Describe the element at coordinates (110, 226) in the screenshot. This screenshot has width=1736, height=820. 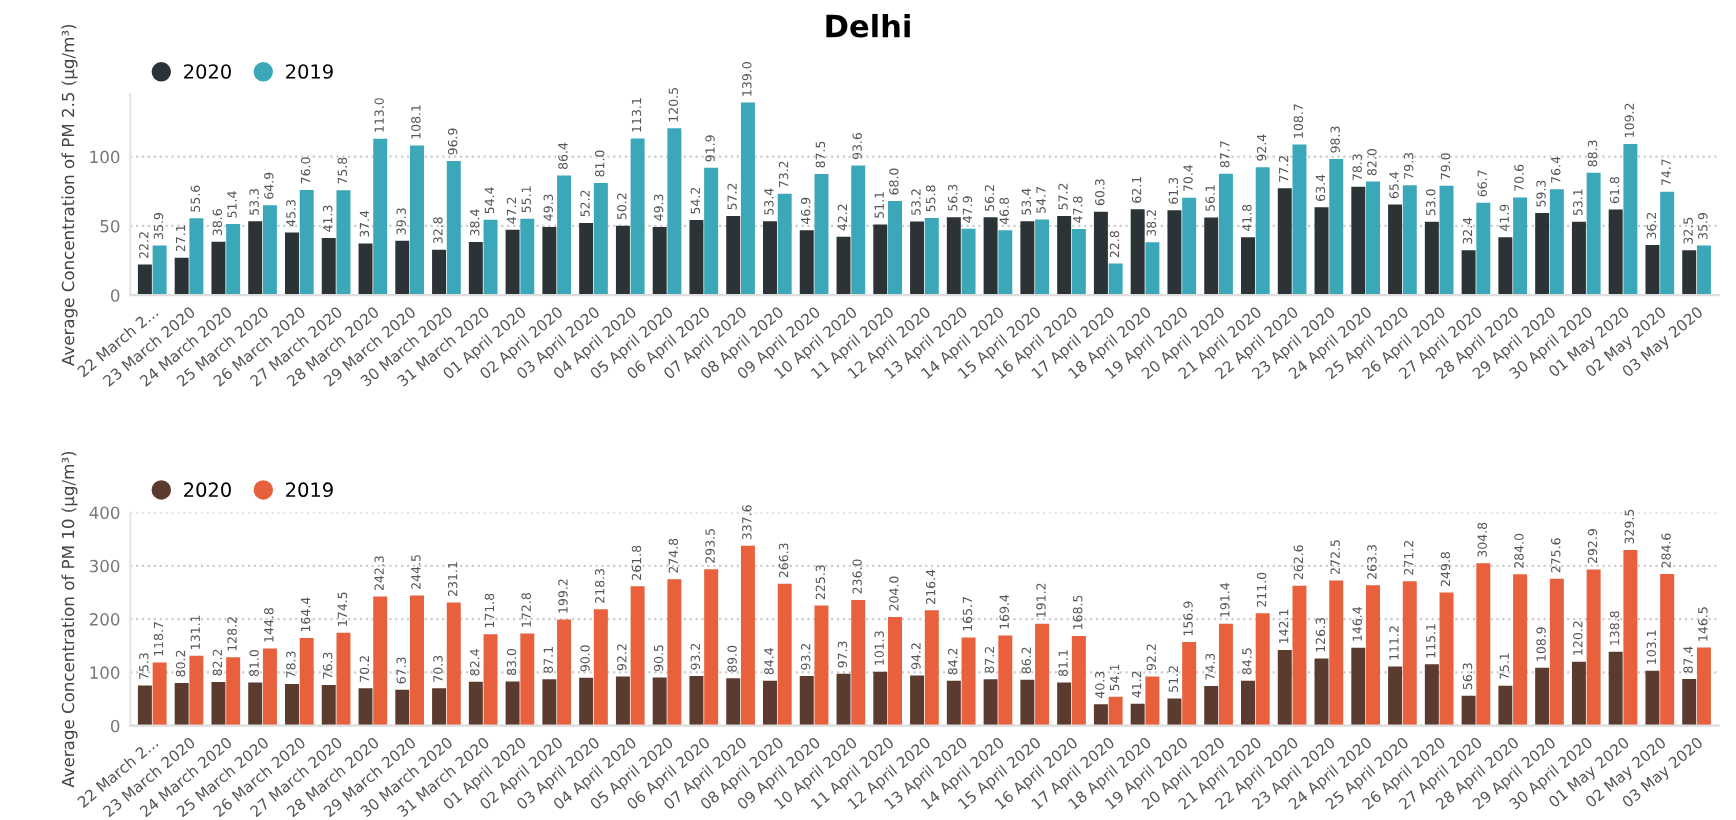
I see `y-tick-label: 50` at that location.